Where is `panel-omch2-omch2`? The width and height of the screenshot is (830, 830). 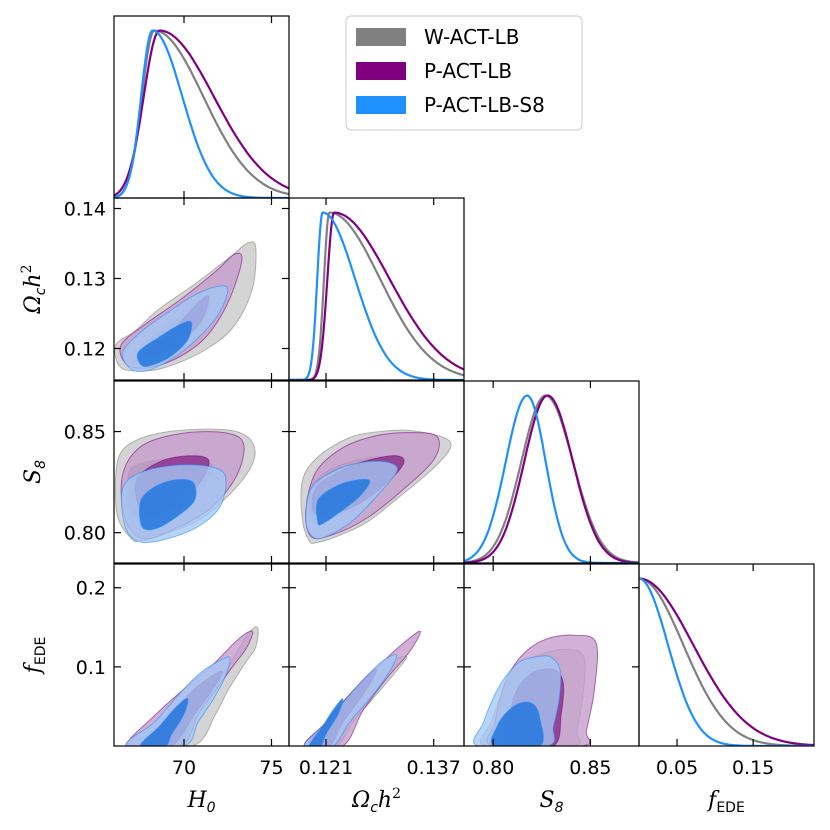
panel-omch2-omch2 is located at coordinates (376, 289).